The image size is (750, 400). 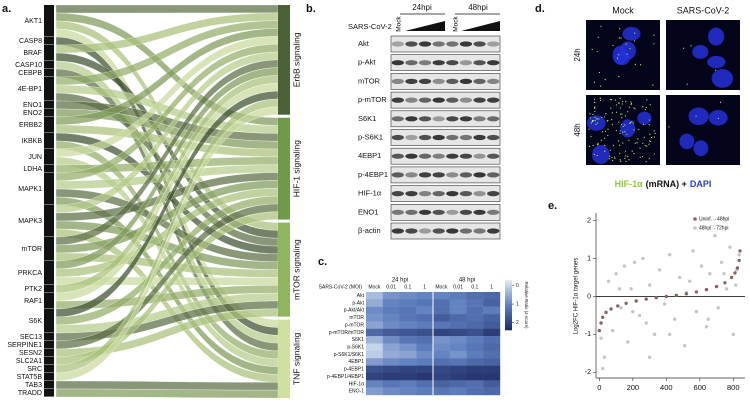 What do you see at coordinates (36, 321) in the screenshot?
I see `gene-label: S6K` at bounding box center [36, 321].